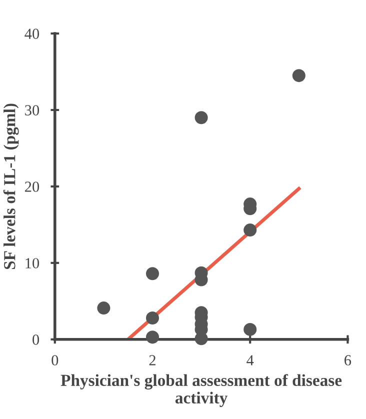  I want to click on x-tick-label: 4, so click(250, 360).